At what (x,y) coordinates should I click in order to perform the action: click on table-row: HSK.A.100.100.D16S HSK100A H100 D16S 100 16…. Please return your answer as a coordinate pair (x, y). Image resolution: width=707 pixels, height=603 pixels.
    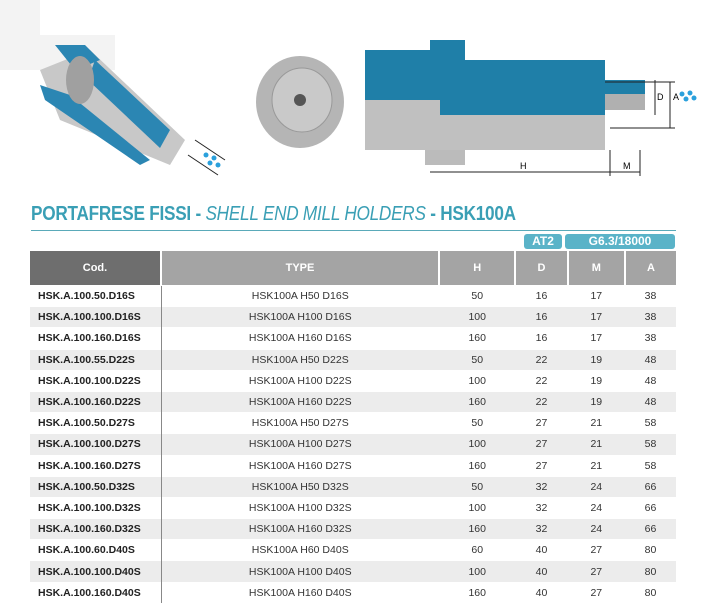
    Looking at the image, I should click on (353, 317).